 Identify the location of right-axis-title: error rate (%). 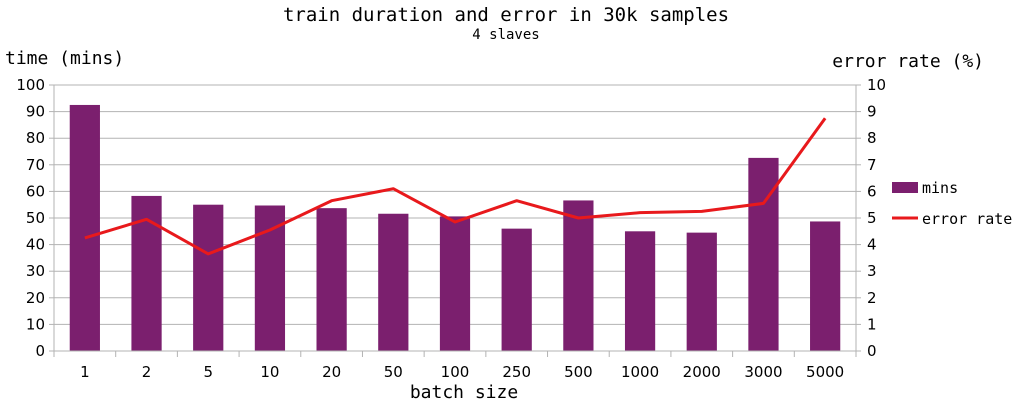
(908, 61).